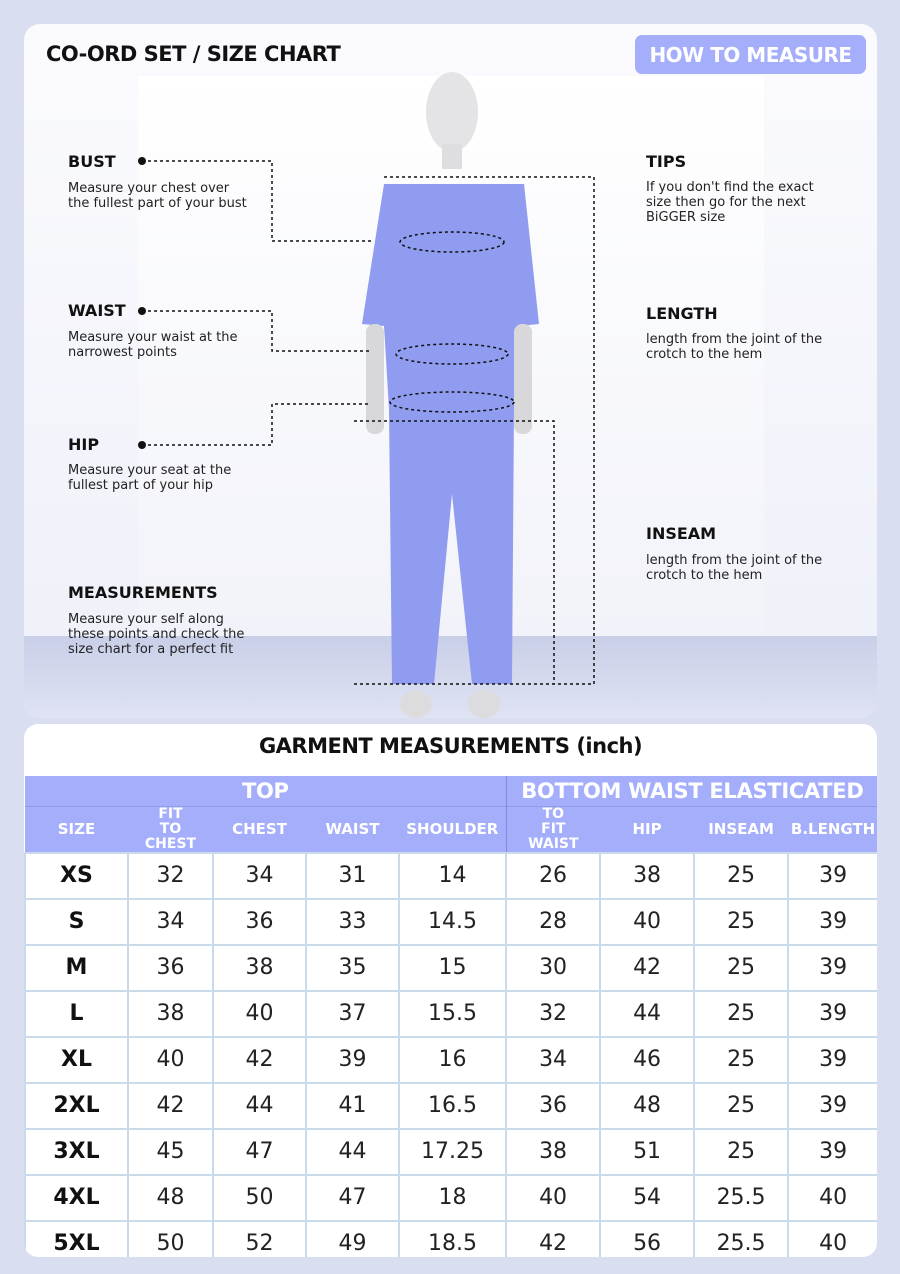 This screenshot has height=1274, width=900. What do you see at coordinates (352, 1013) in the screenshot?
I see `value-cell: 37` at bounding box center [352, 1013].